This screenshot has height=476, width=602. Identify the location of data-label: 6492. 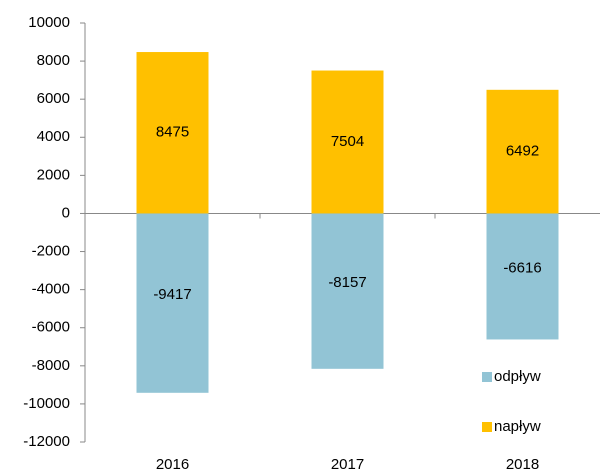
(522, 151).